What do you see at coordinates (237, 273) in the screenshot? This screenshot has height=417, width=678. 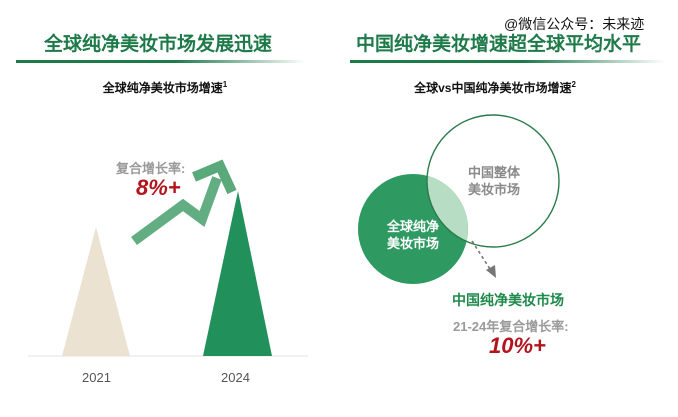 I see `bar-2024` at bounding box center [237, 273].